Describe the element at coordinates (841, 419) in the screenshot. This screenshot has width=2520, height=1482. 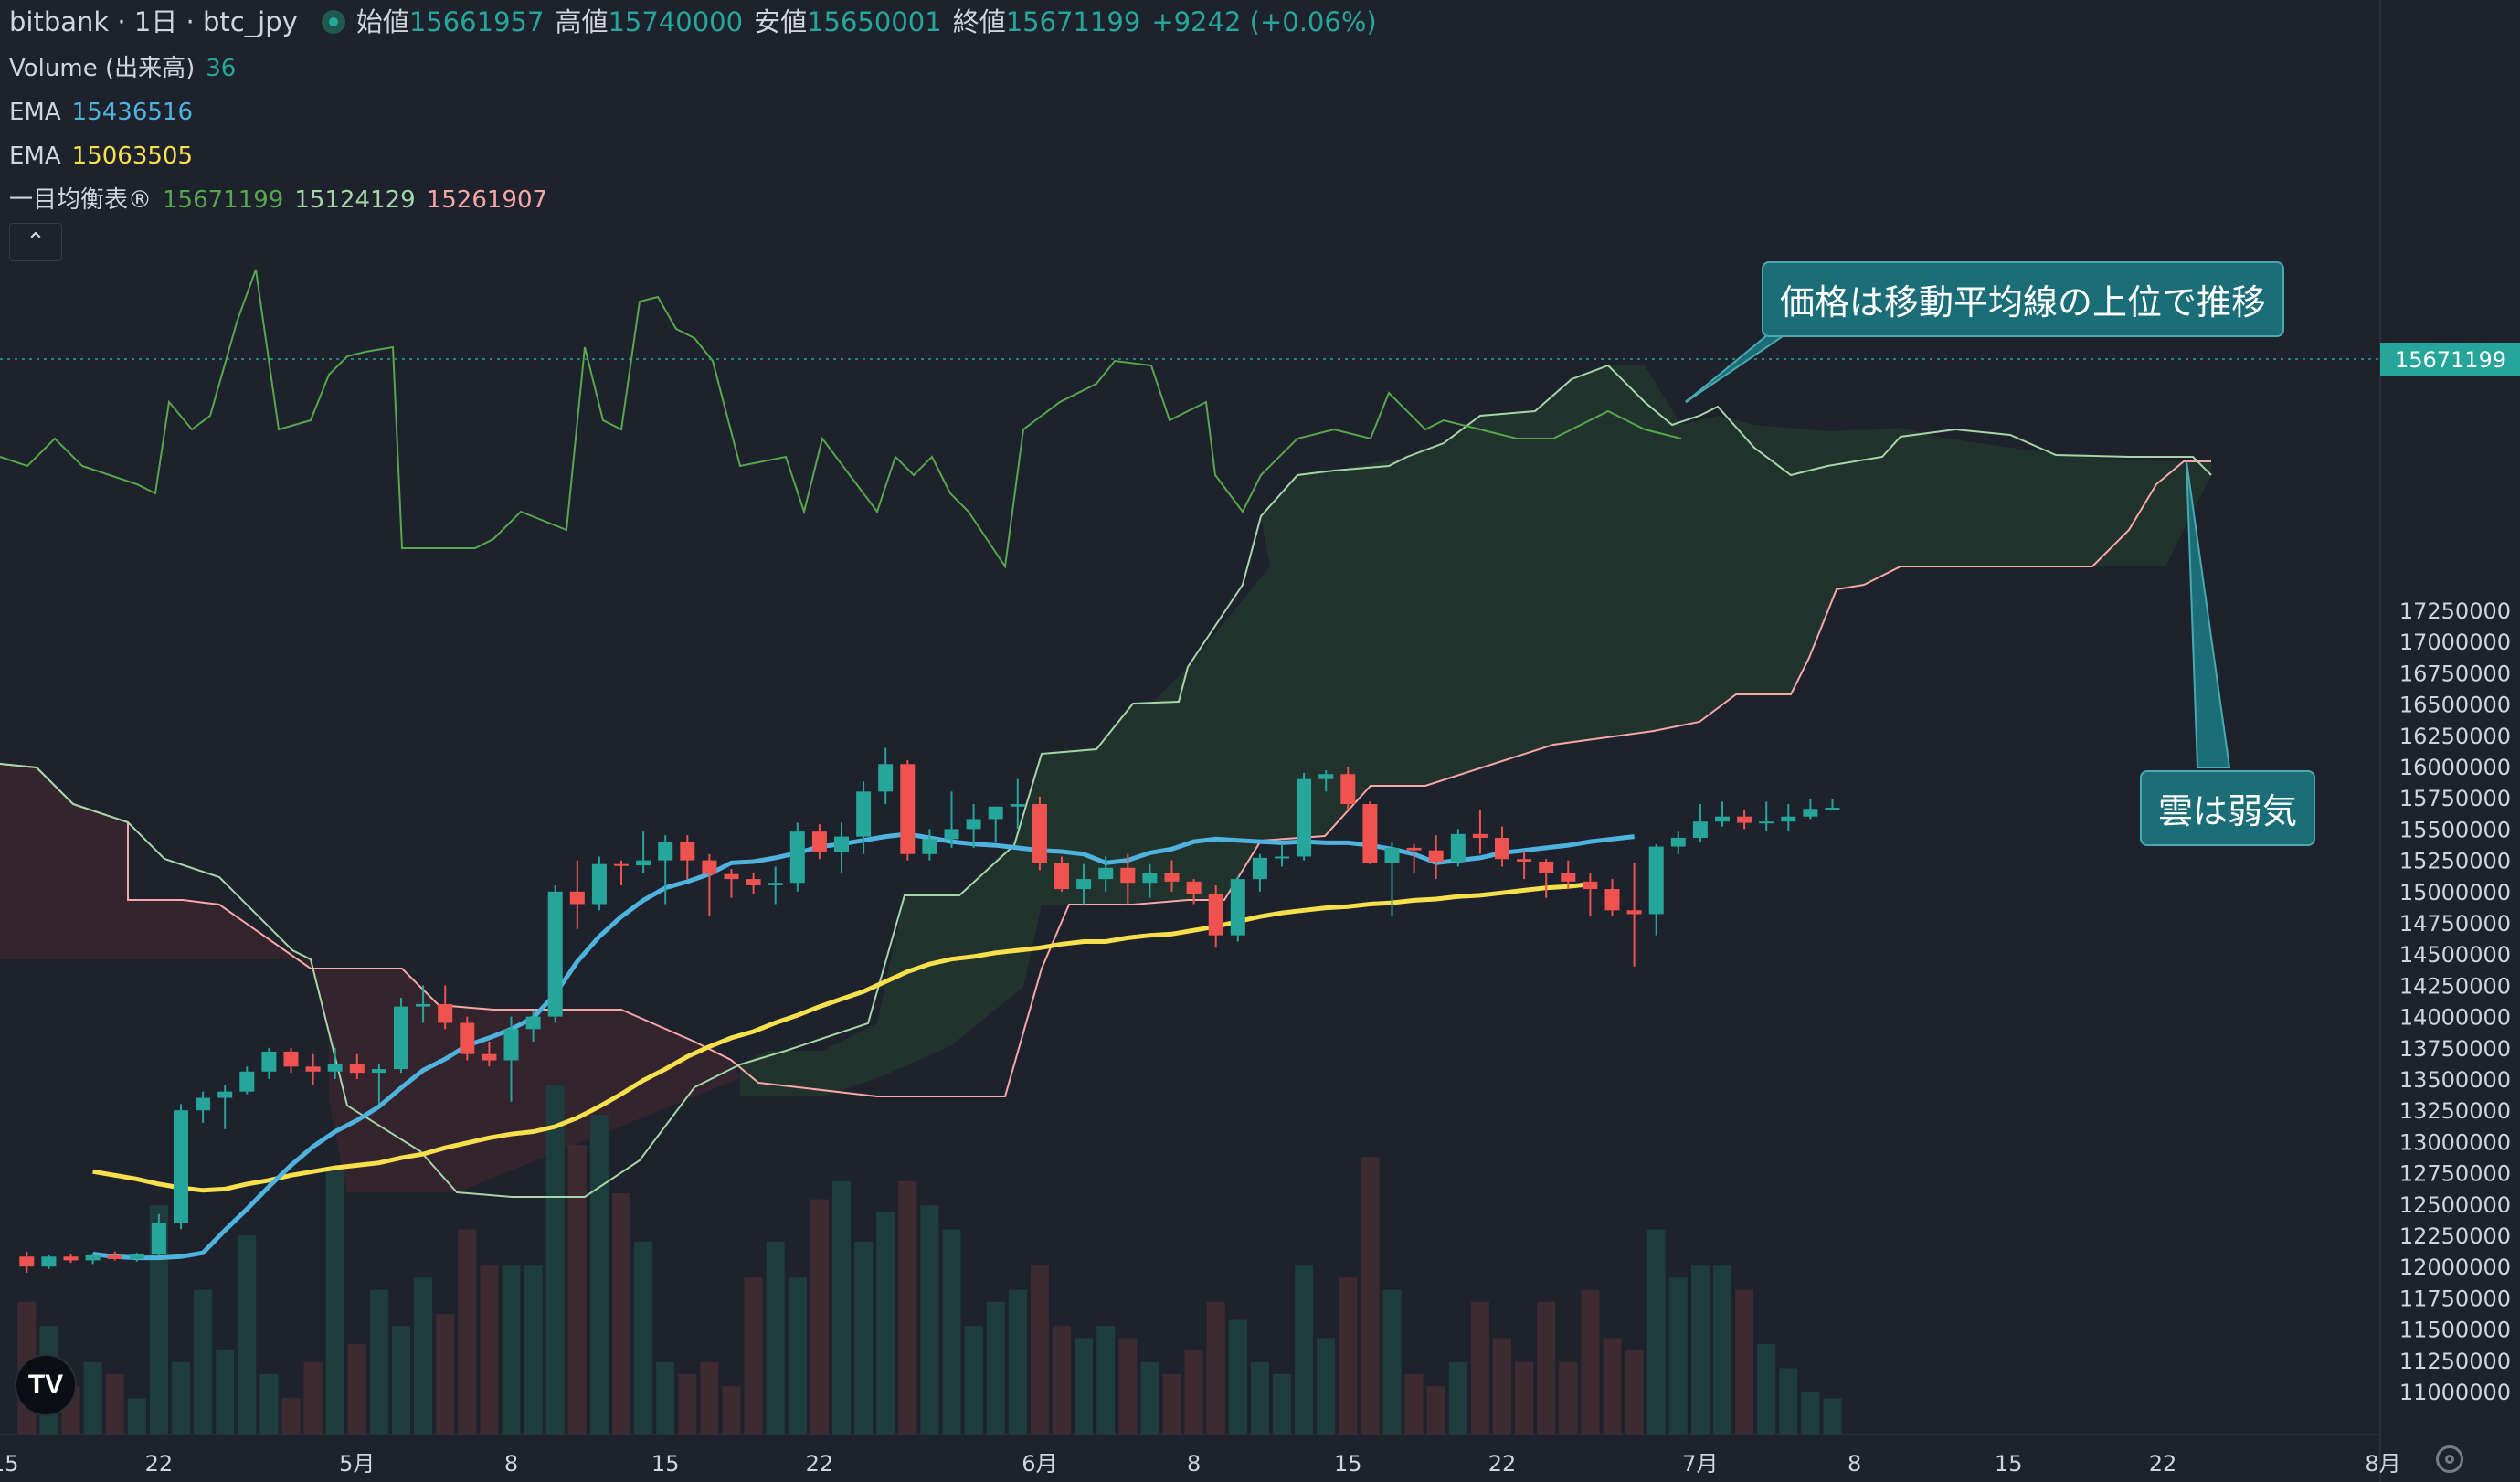
I see `tenkan-sen-line` at that location.